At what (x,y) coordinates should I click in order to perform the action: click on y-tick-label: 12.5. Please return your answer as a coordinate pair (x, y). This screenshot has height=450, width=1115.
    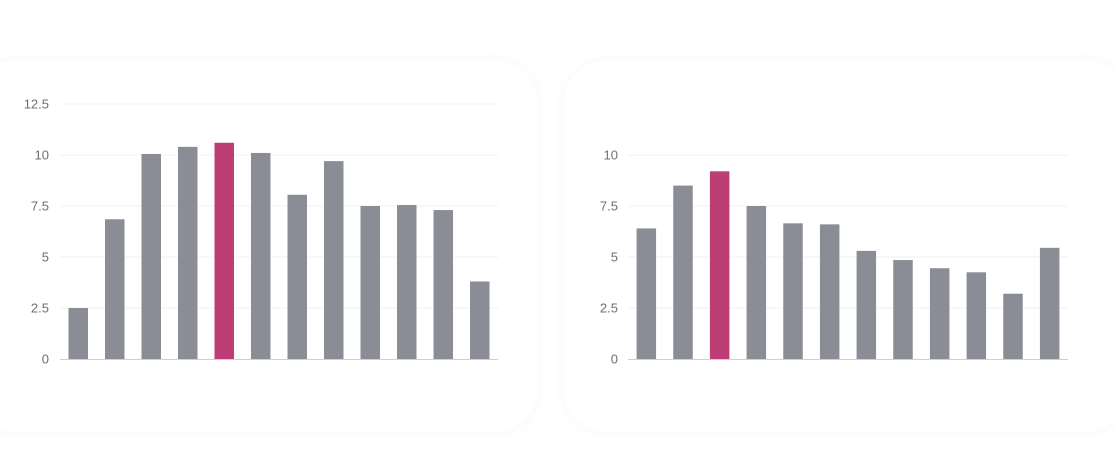
    Looking at the image, I should click on (36, 104).